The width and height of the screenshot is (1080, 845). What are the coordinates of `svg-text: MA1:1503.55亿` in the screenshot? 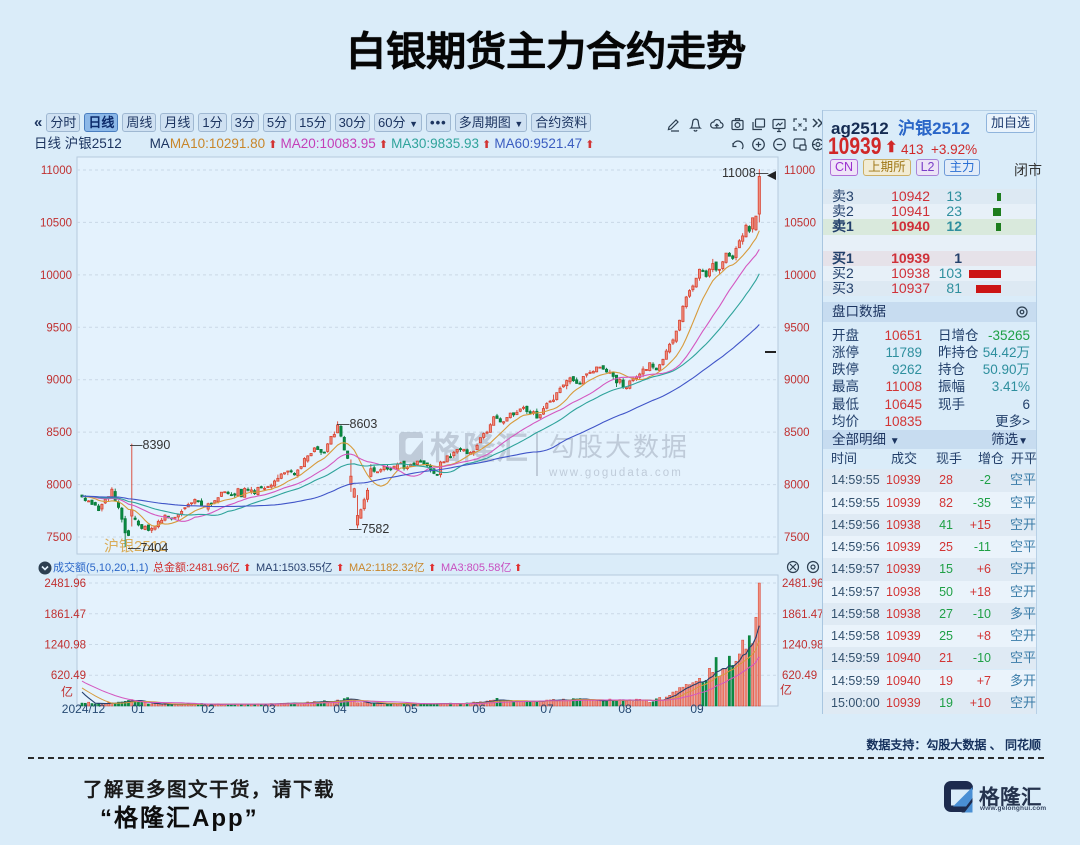 It's located at (294, 567).